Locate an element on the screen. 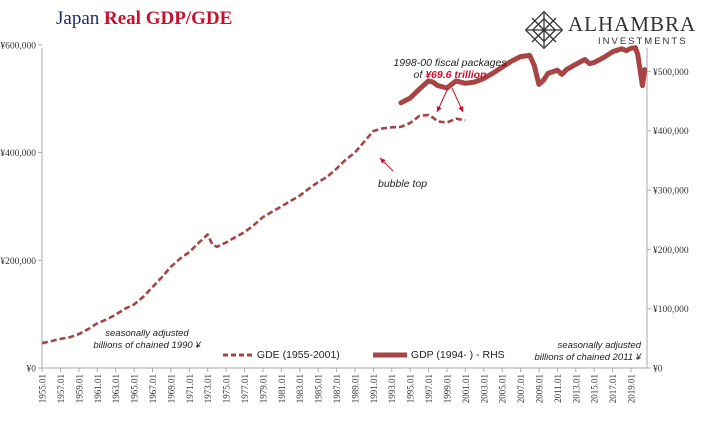 This screenshot has height=421, width=705. x-tick-label: 1979.01 is located at coordinates (263, 388).